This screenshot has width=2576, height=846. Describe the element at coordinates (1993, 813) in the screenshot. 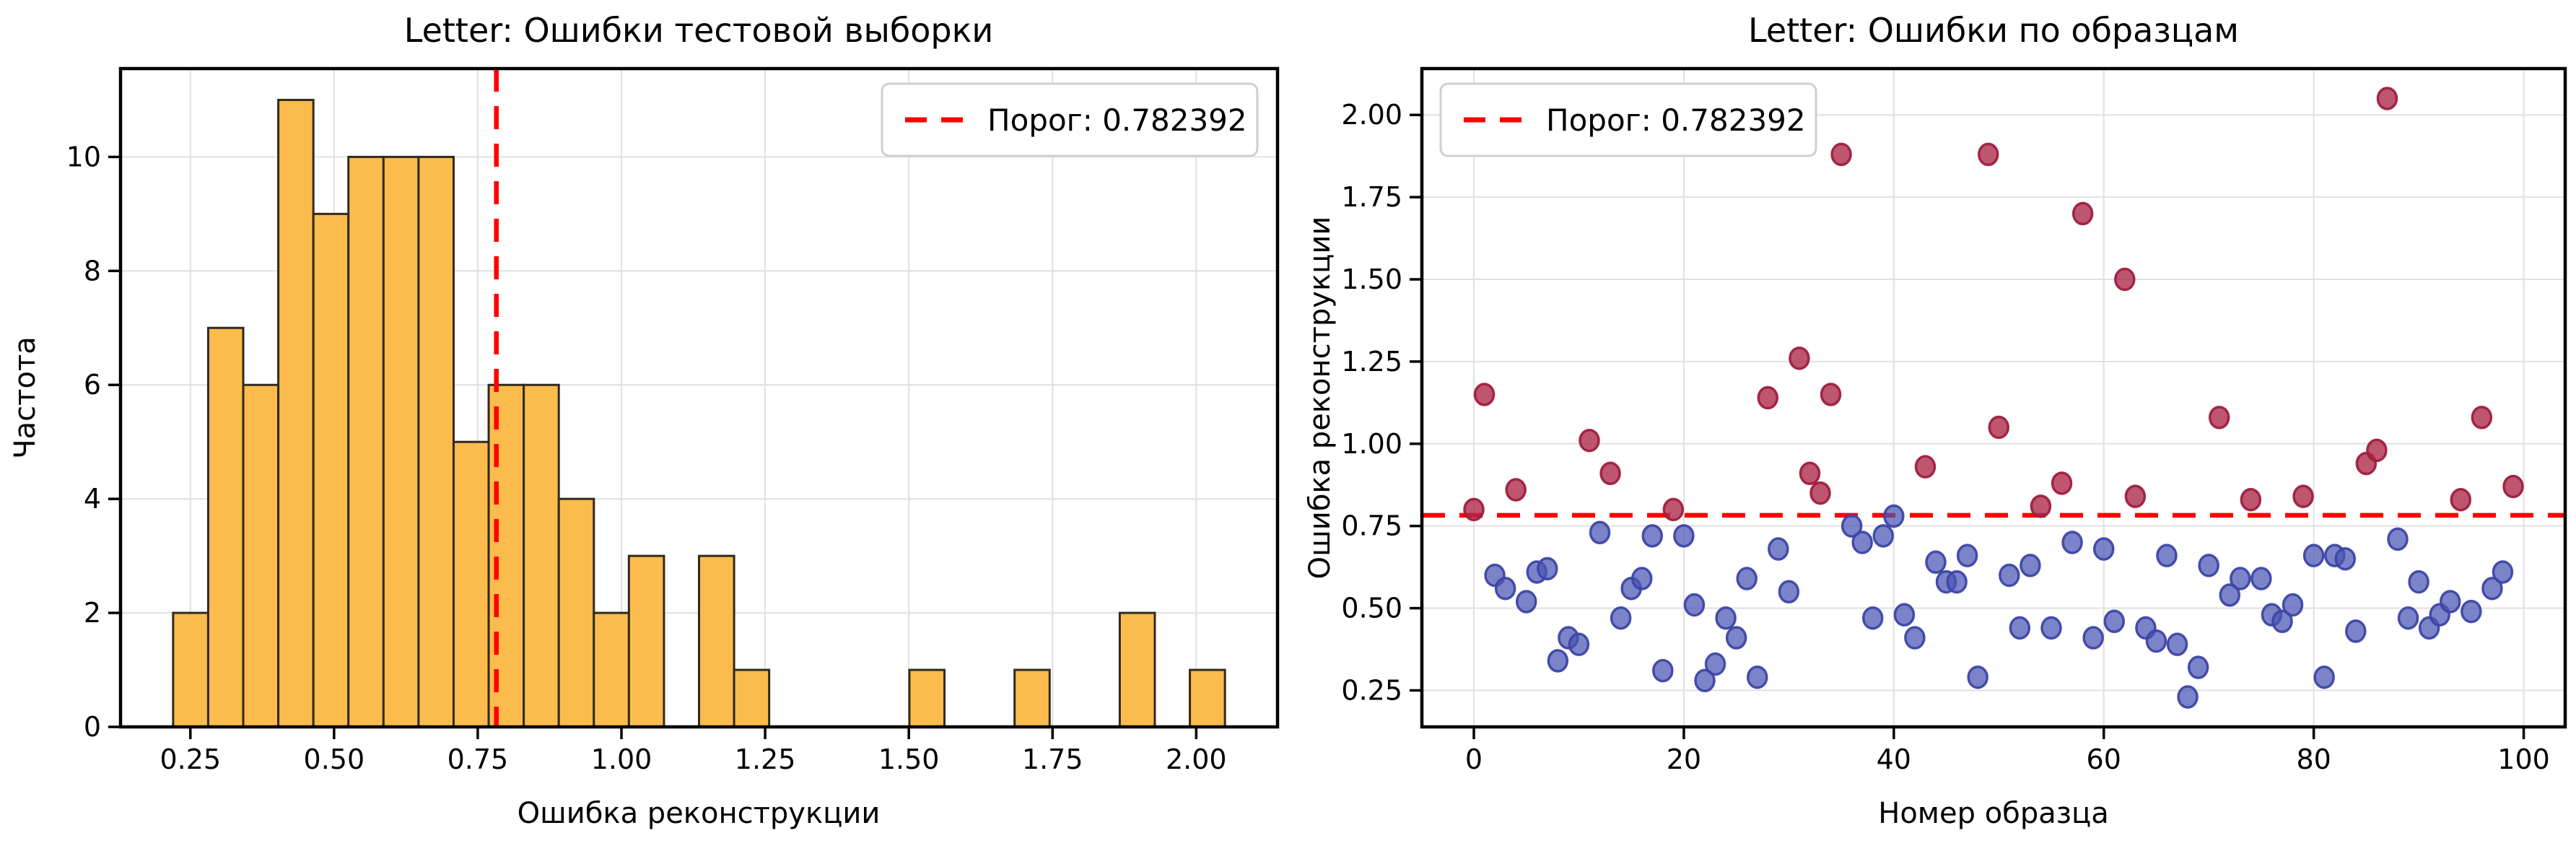

I see `scatter-xlabel: Номер образца` at that location.